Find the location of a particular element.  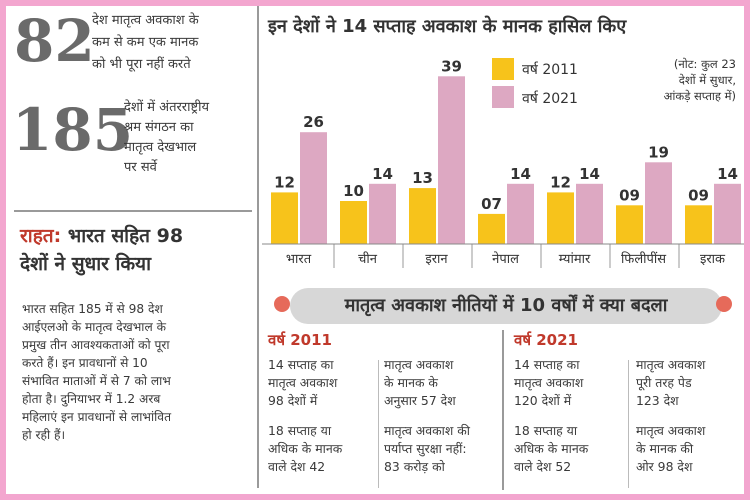

chart-note-line: (नोट: कुल 23 is located at coordinates (705, 64).